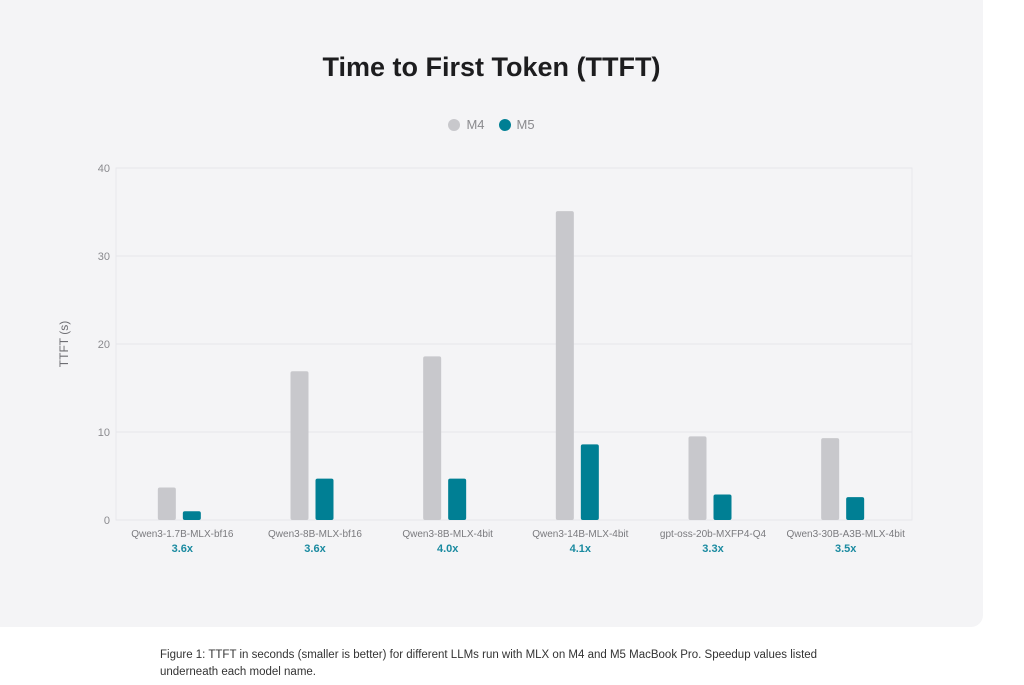 The image size is (1024, 685). What do you see at coordinates (454, 124) in the screenshot?
I see `legend-swatch-m4` at bounding box center [454, 124].